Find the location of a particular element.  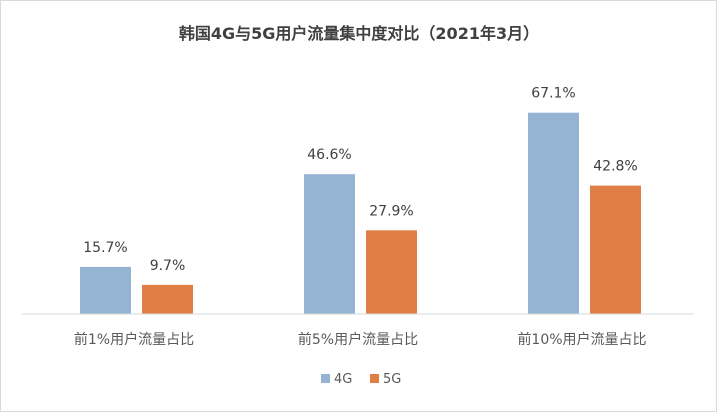

category-label-group: 前1%用户流量占比 前5%用户流量占比 前10%用户流量占比 is located at coordinates (360, 339).